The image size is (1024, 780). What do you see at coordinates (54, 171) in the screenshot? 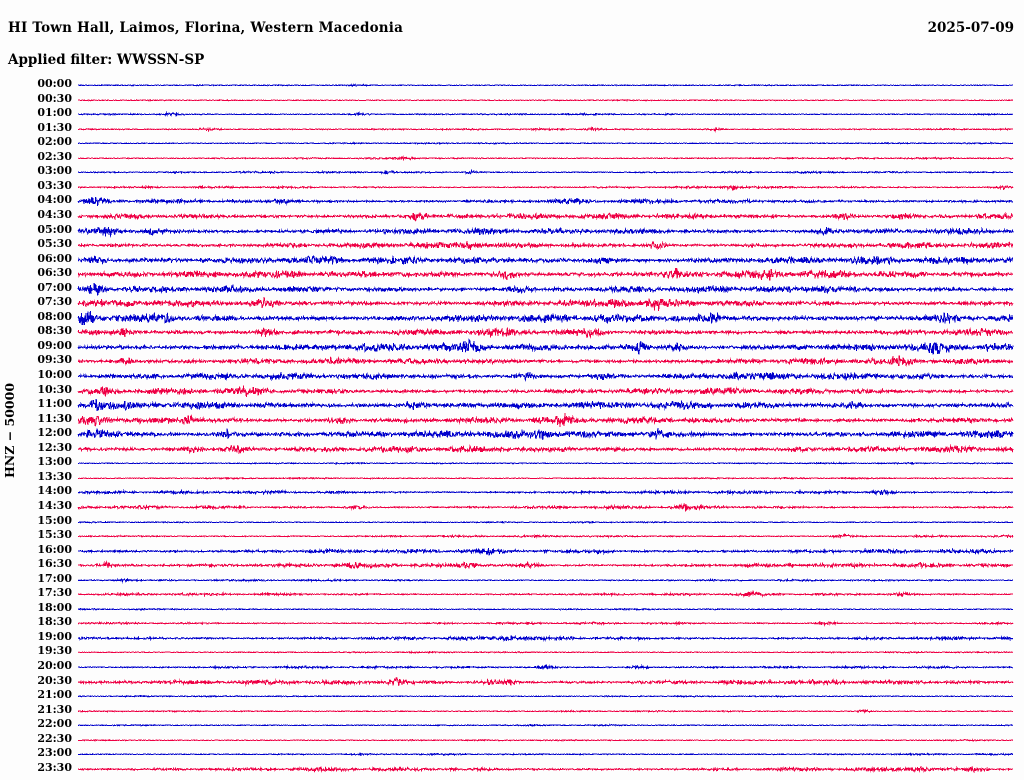
I see `time-axis-tick-label: 03:00` at bounding box center [54, 171].